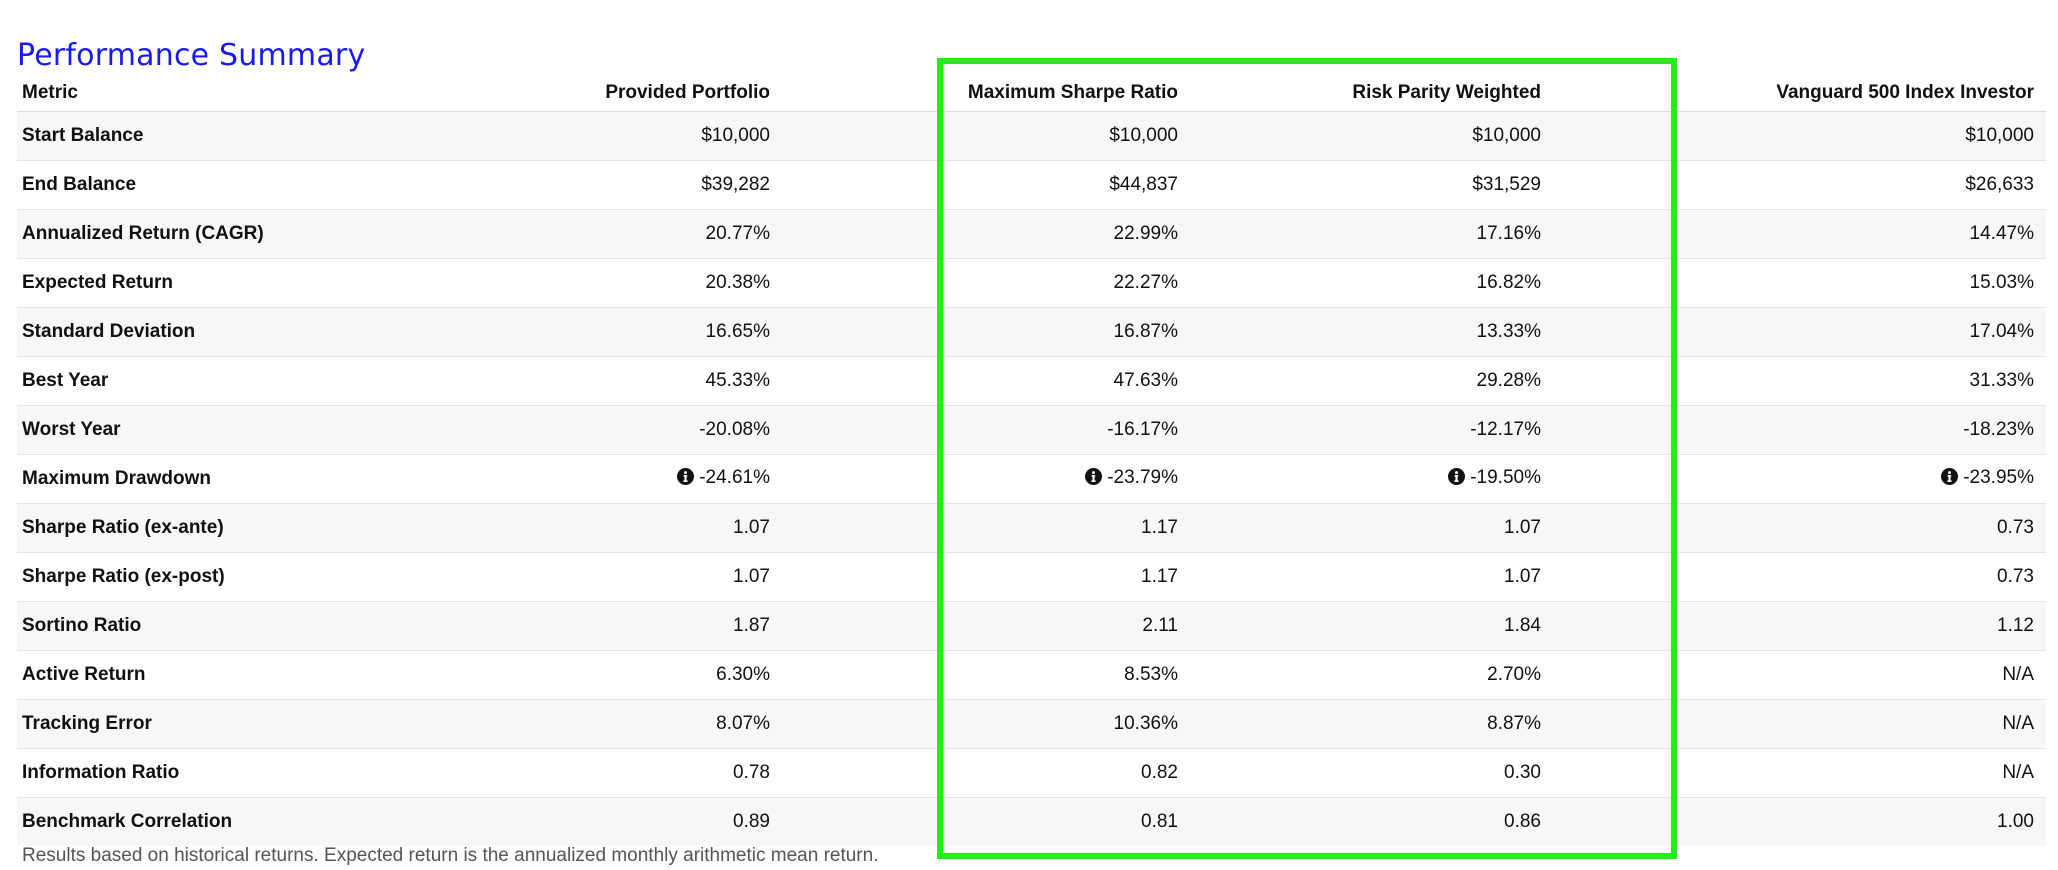 Image resolution: width=2058 pixels, height=870 pixels. I want to click on cell-risk-parity-weighted: 29.28%, so click(1371, 381).